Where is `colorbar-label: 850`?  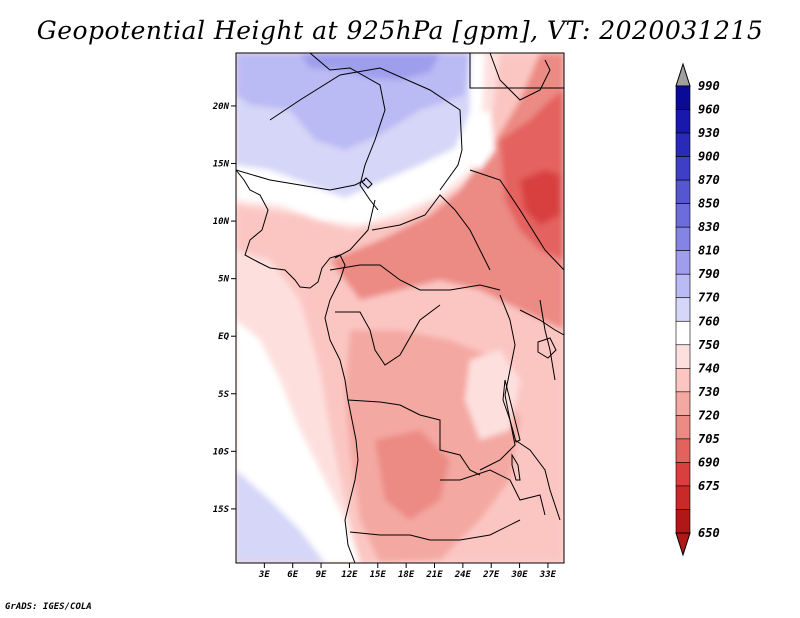
colorbar-label: 850 is located at coordinates (709, 204).